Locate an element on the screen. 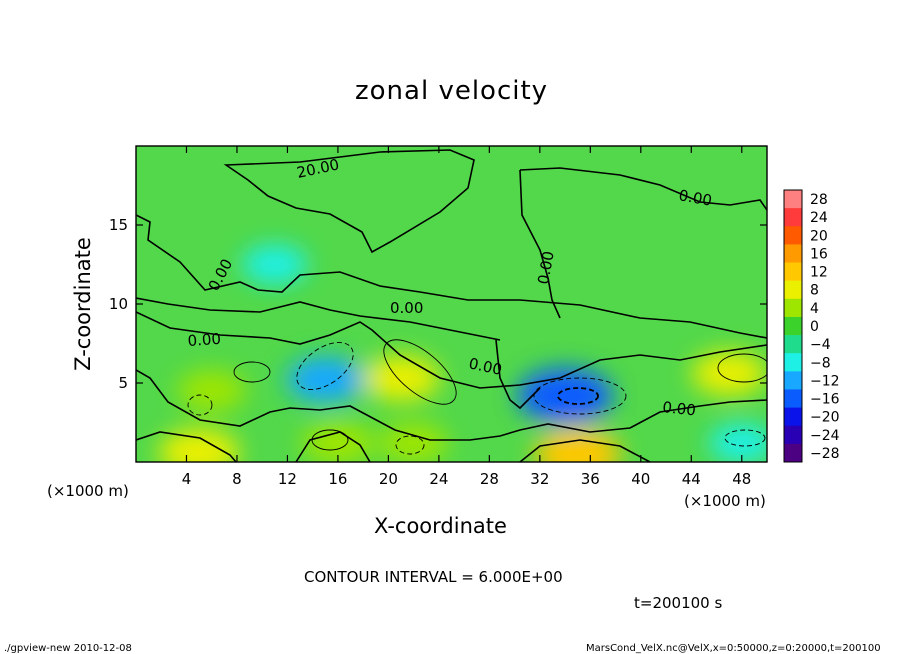  x-tick-label: 12 is located at coordinates (287, 479).